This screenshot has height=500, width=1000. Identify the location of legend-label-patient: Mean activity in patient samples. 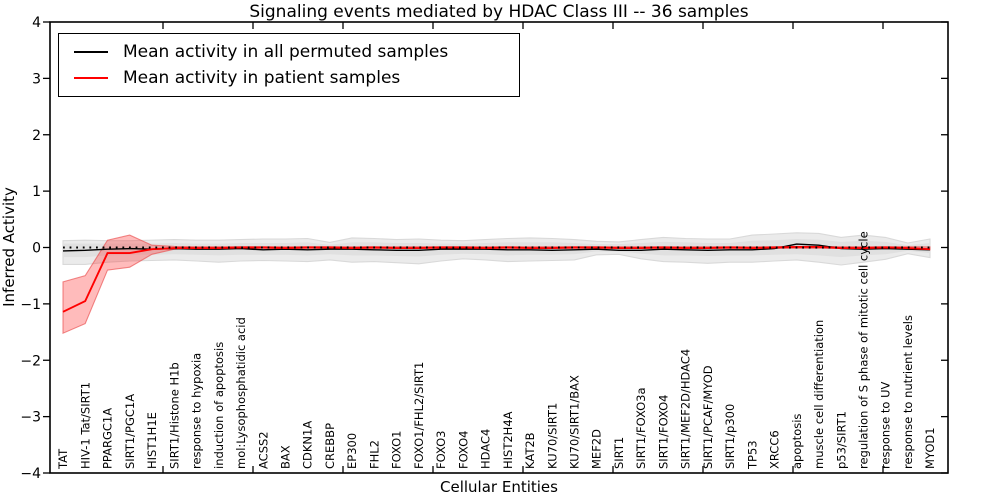
(262, 78).